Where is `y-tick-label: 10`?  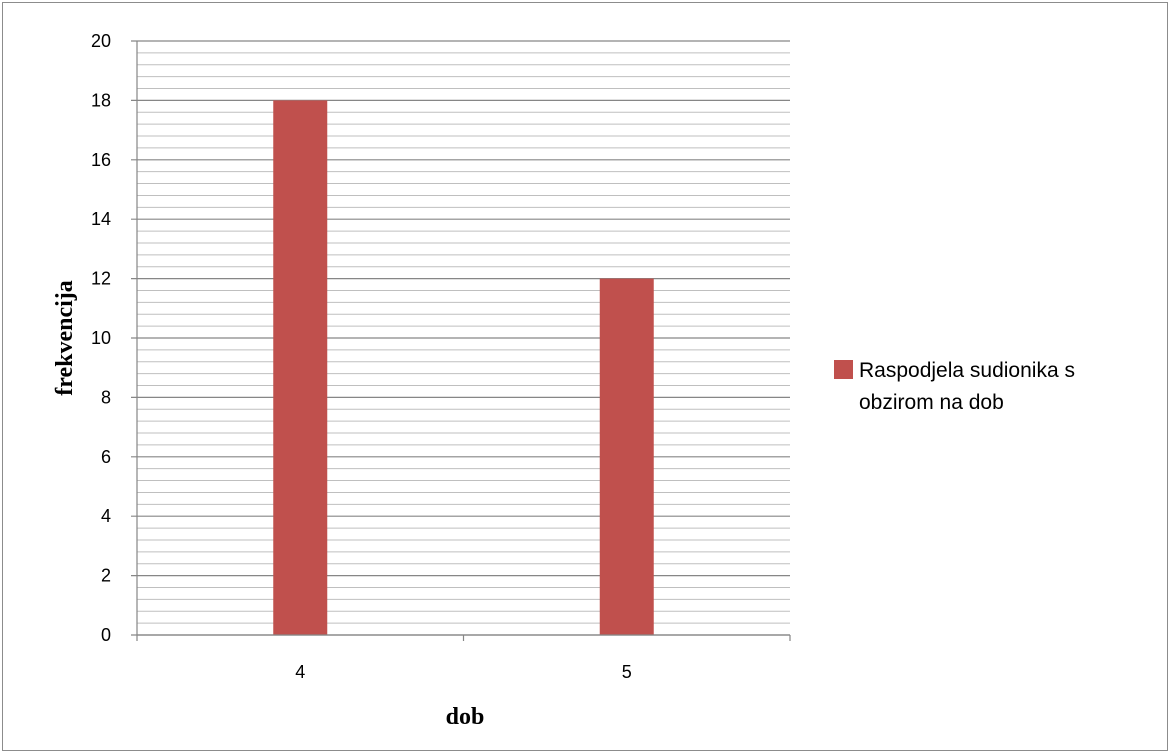
y-tick-label: 10 is located at coordinates (101, 338).